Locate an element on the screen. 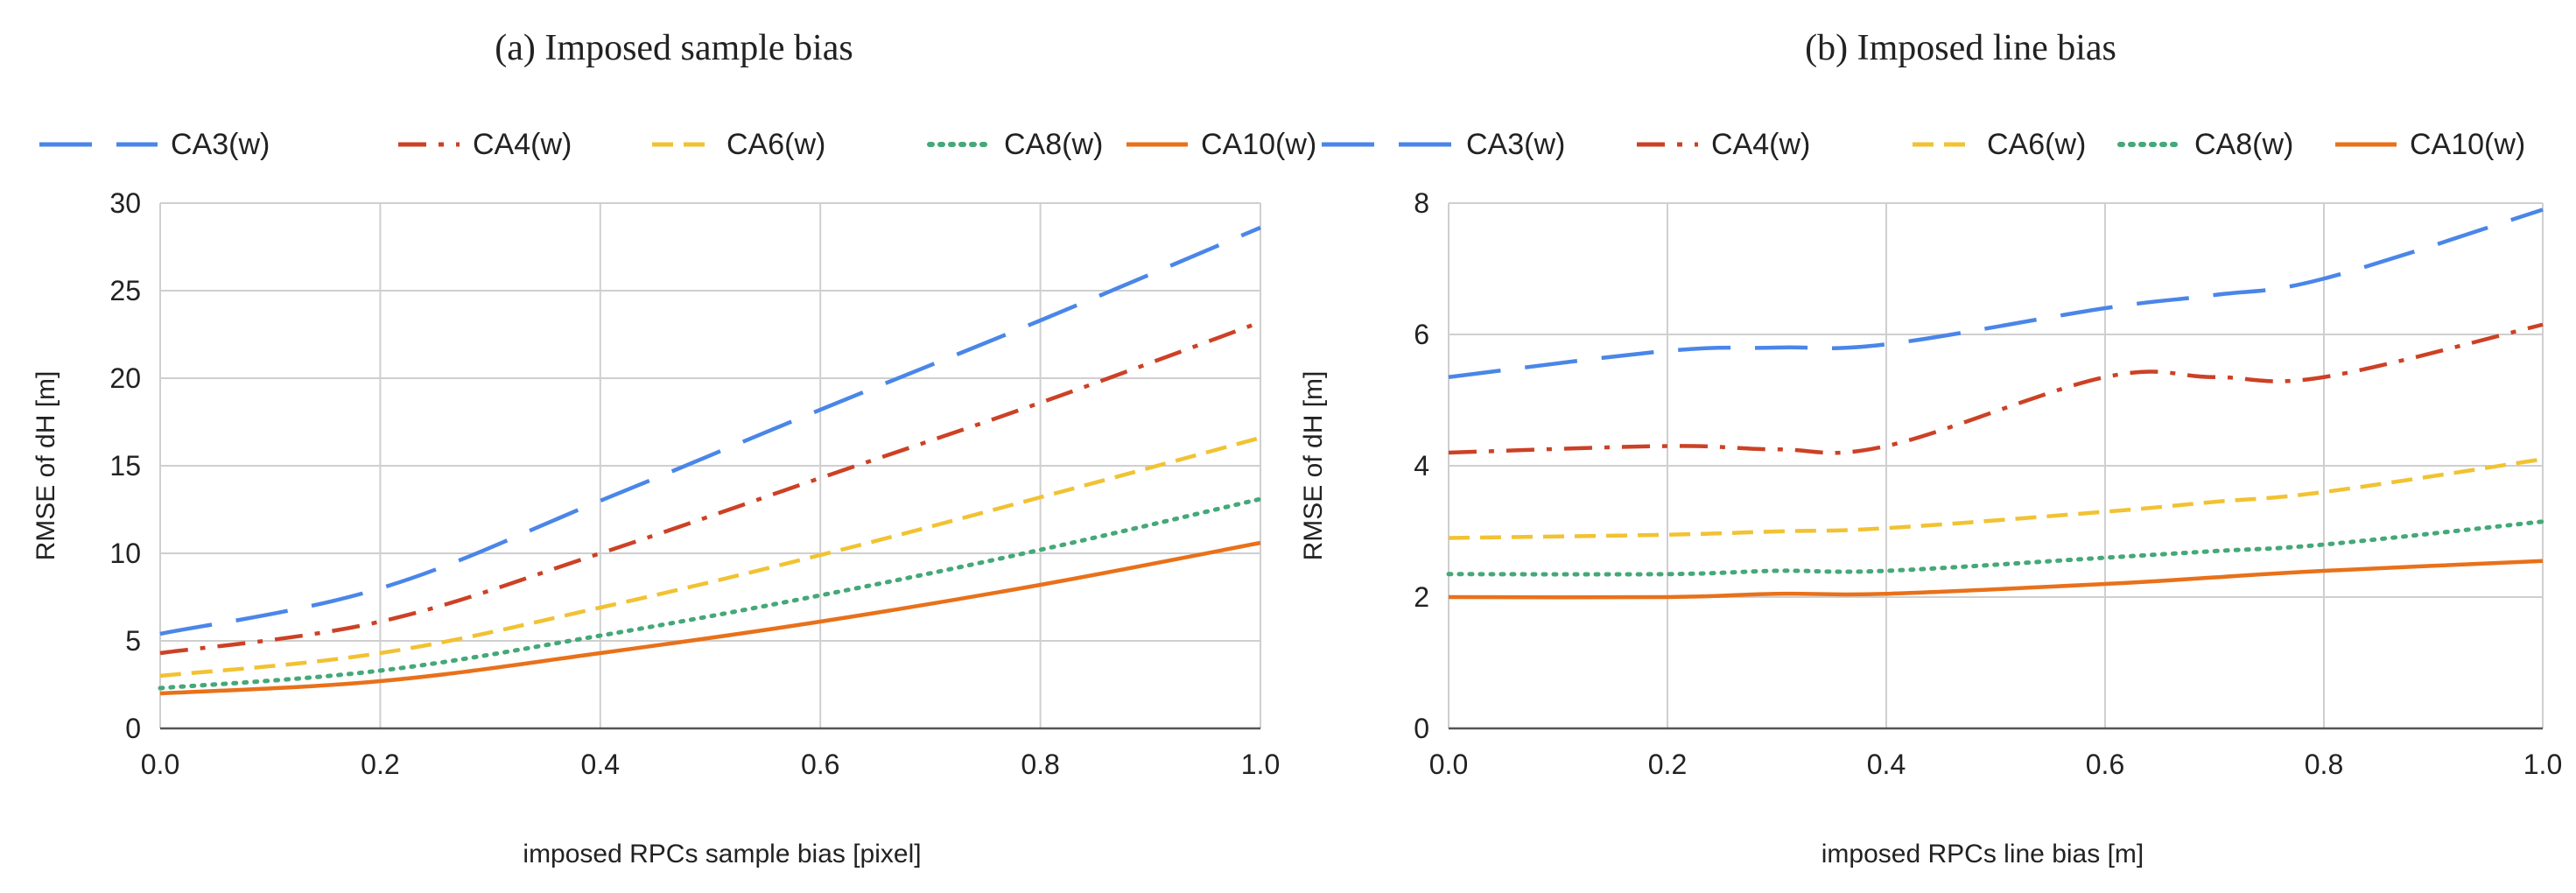 This screenshot has height=893, width=2576. chart-b-x-ticks: 0.0 0.2 0.4 0.6 0.8 1.0 is located at coordinates (1995, 764).